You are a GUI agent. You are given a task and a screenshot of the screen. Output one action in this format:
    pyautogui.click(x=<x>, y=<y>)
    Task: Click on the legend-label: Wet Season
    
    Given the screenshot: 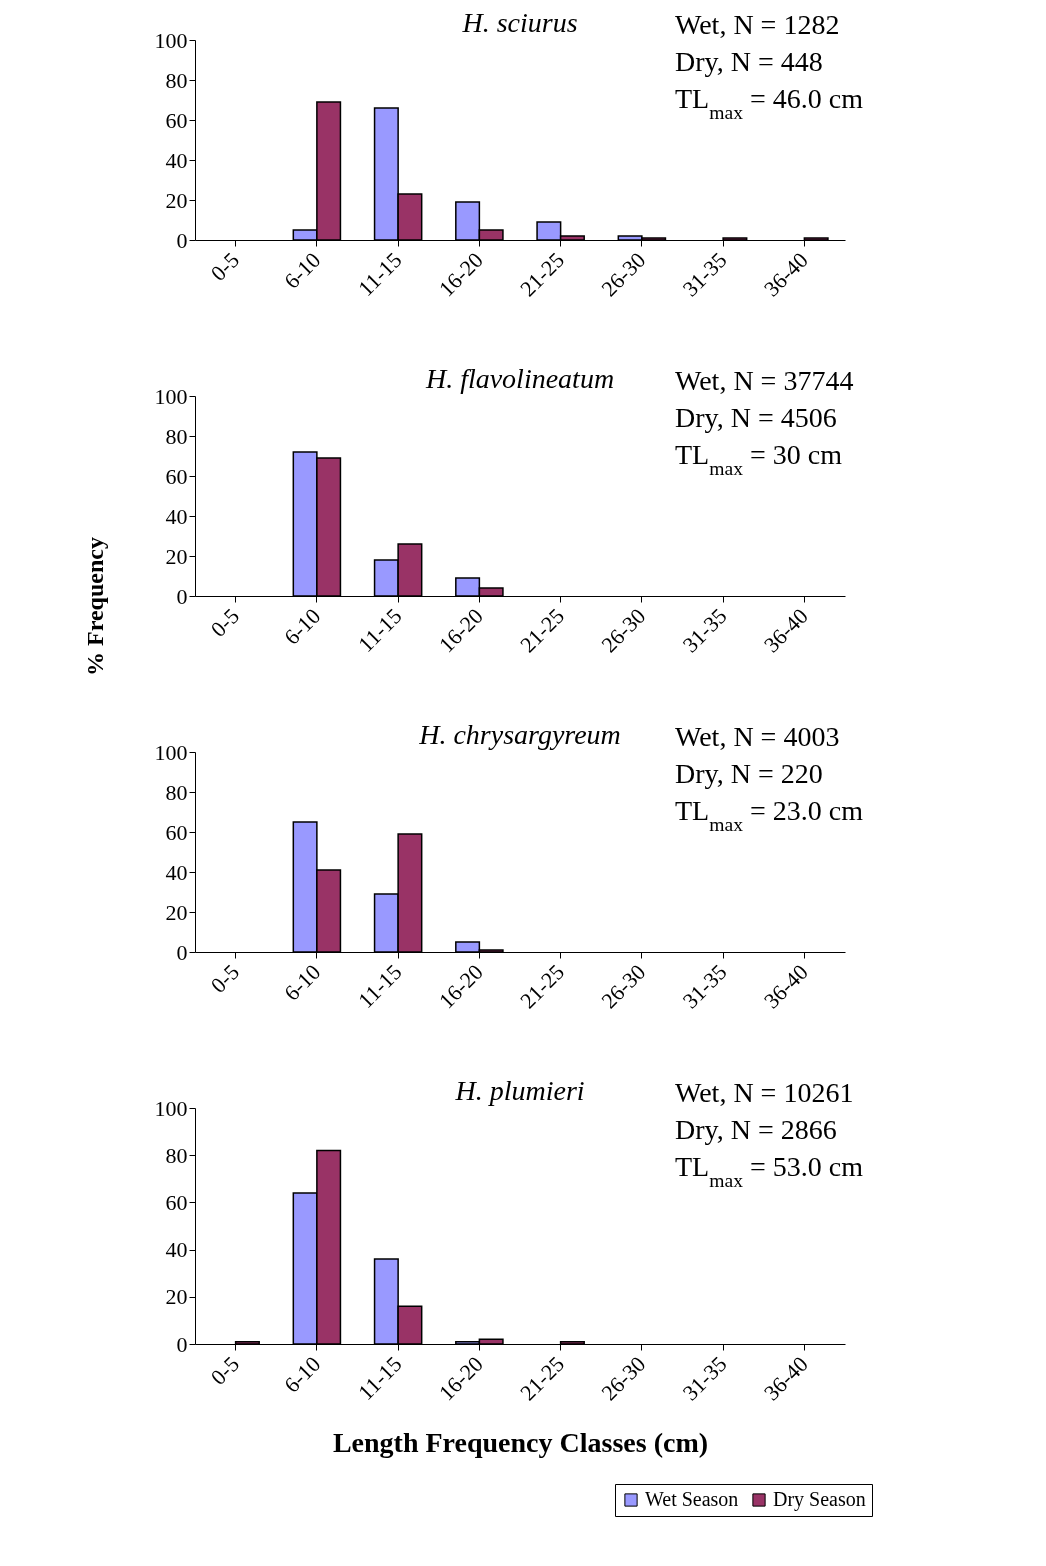 What is the action you would take?
    pyautogui.click(x=692, y=1499)
    